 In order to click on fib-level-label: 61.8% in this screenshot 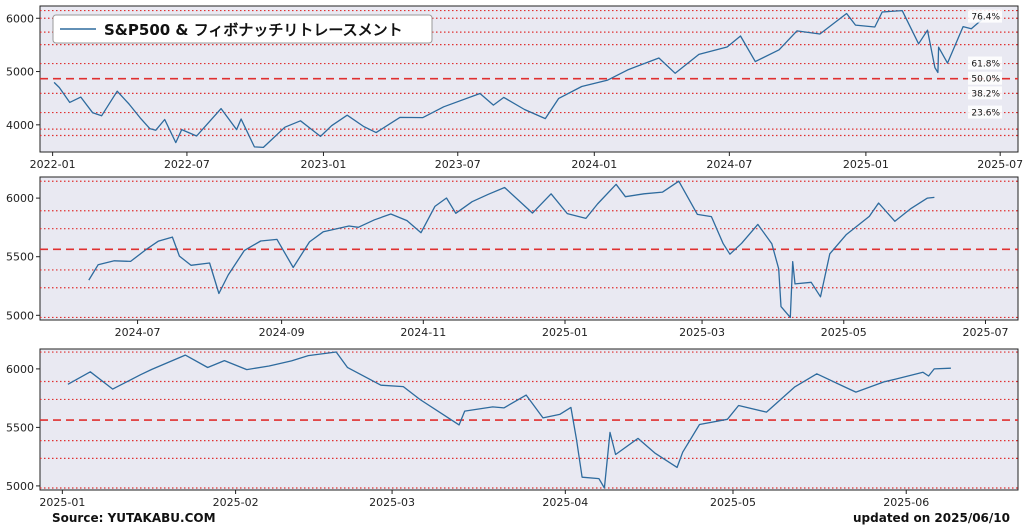, I will do `click(985, 65)`.